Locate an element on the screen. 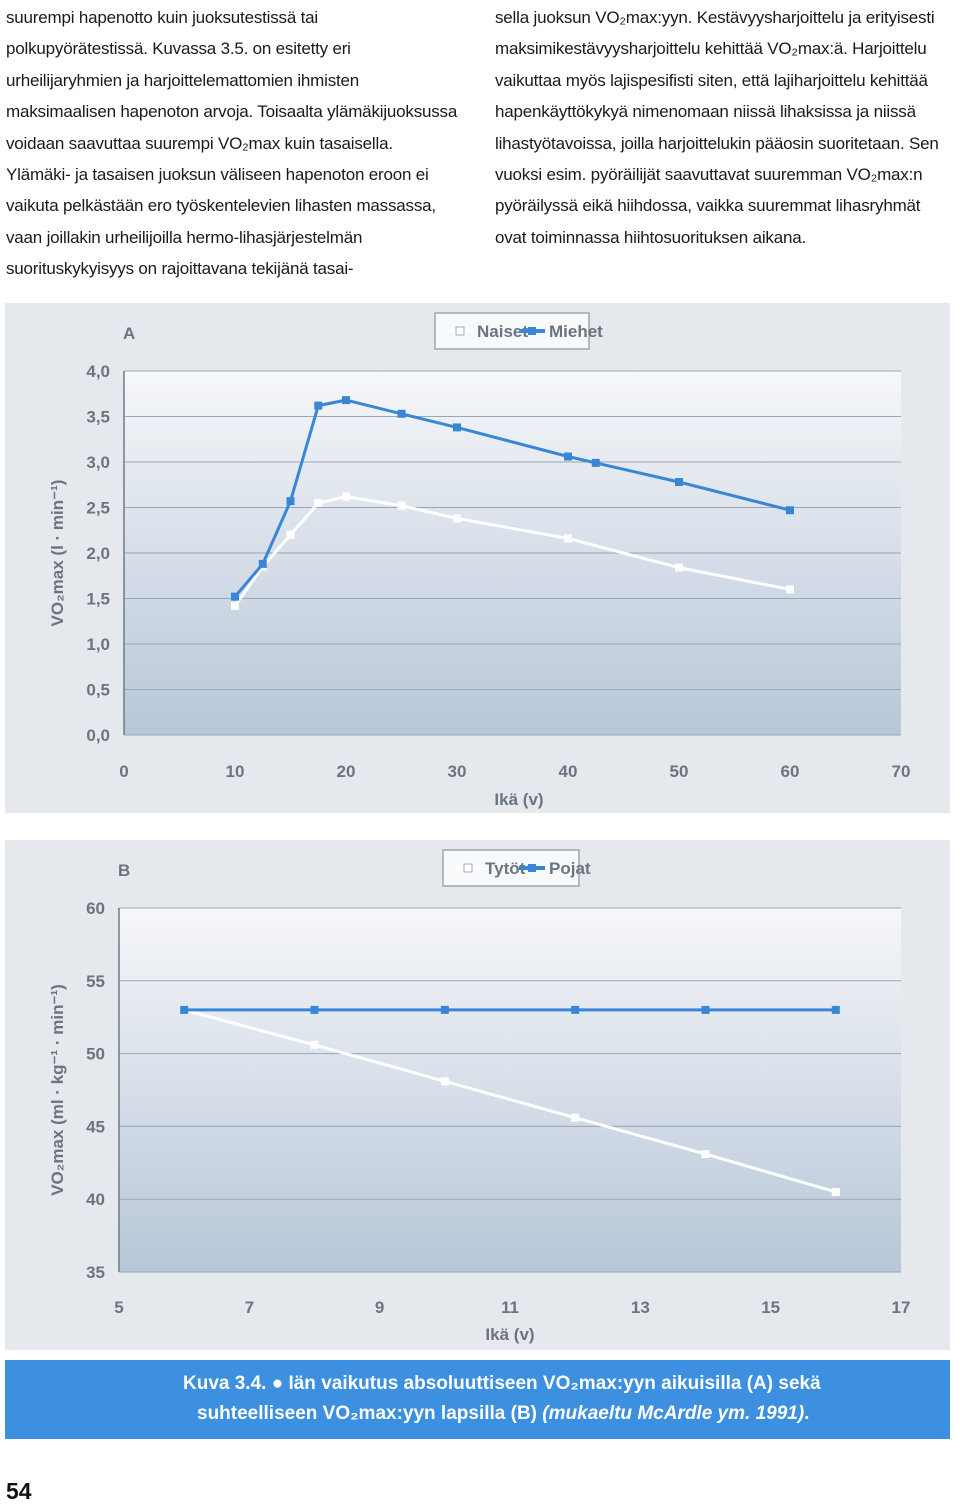 The height and width of the screenshot is (1505, 960). chart-a-x-axis-label: Ikä (v) is located at coordinates (518, 799).